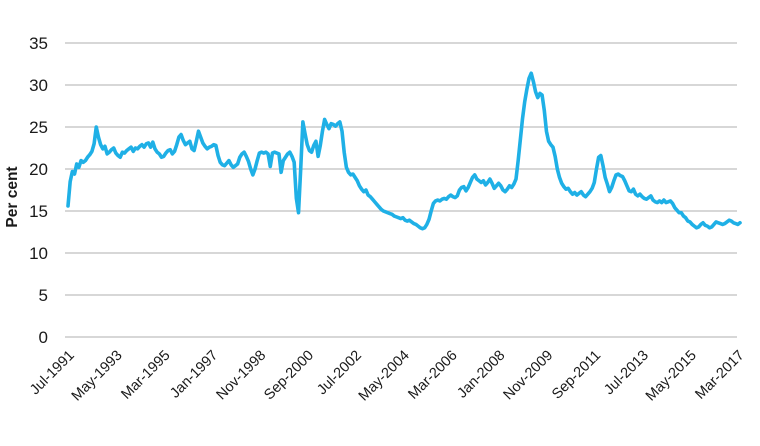  I want to click on y-tick-label-15: 15, so click(38, 211).